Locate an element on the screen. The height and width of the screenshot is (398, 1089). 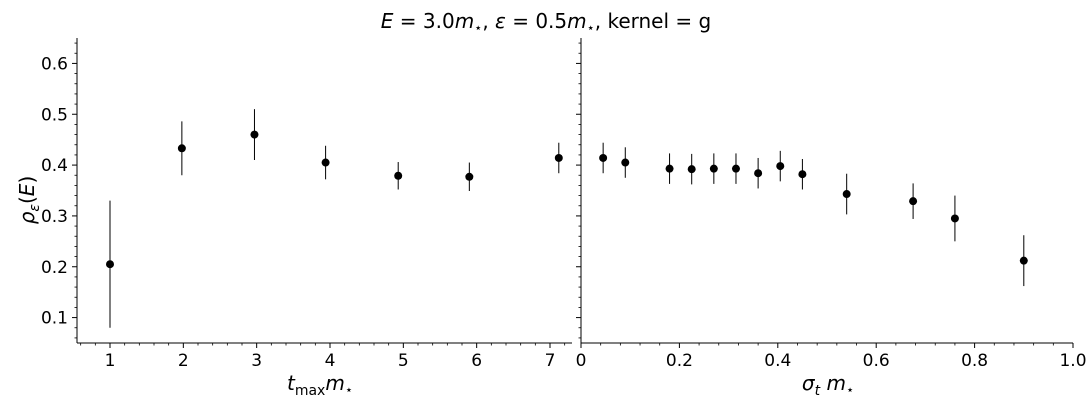
y-tick-label: 0.6 is located at coordinates (54, 64).